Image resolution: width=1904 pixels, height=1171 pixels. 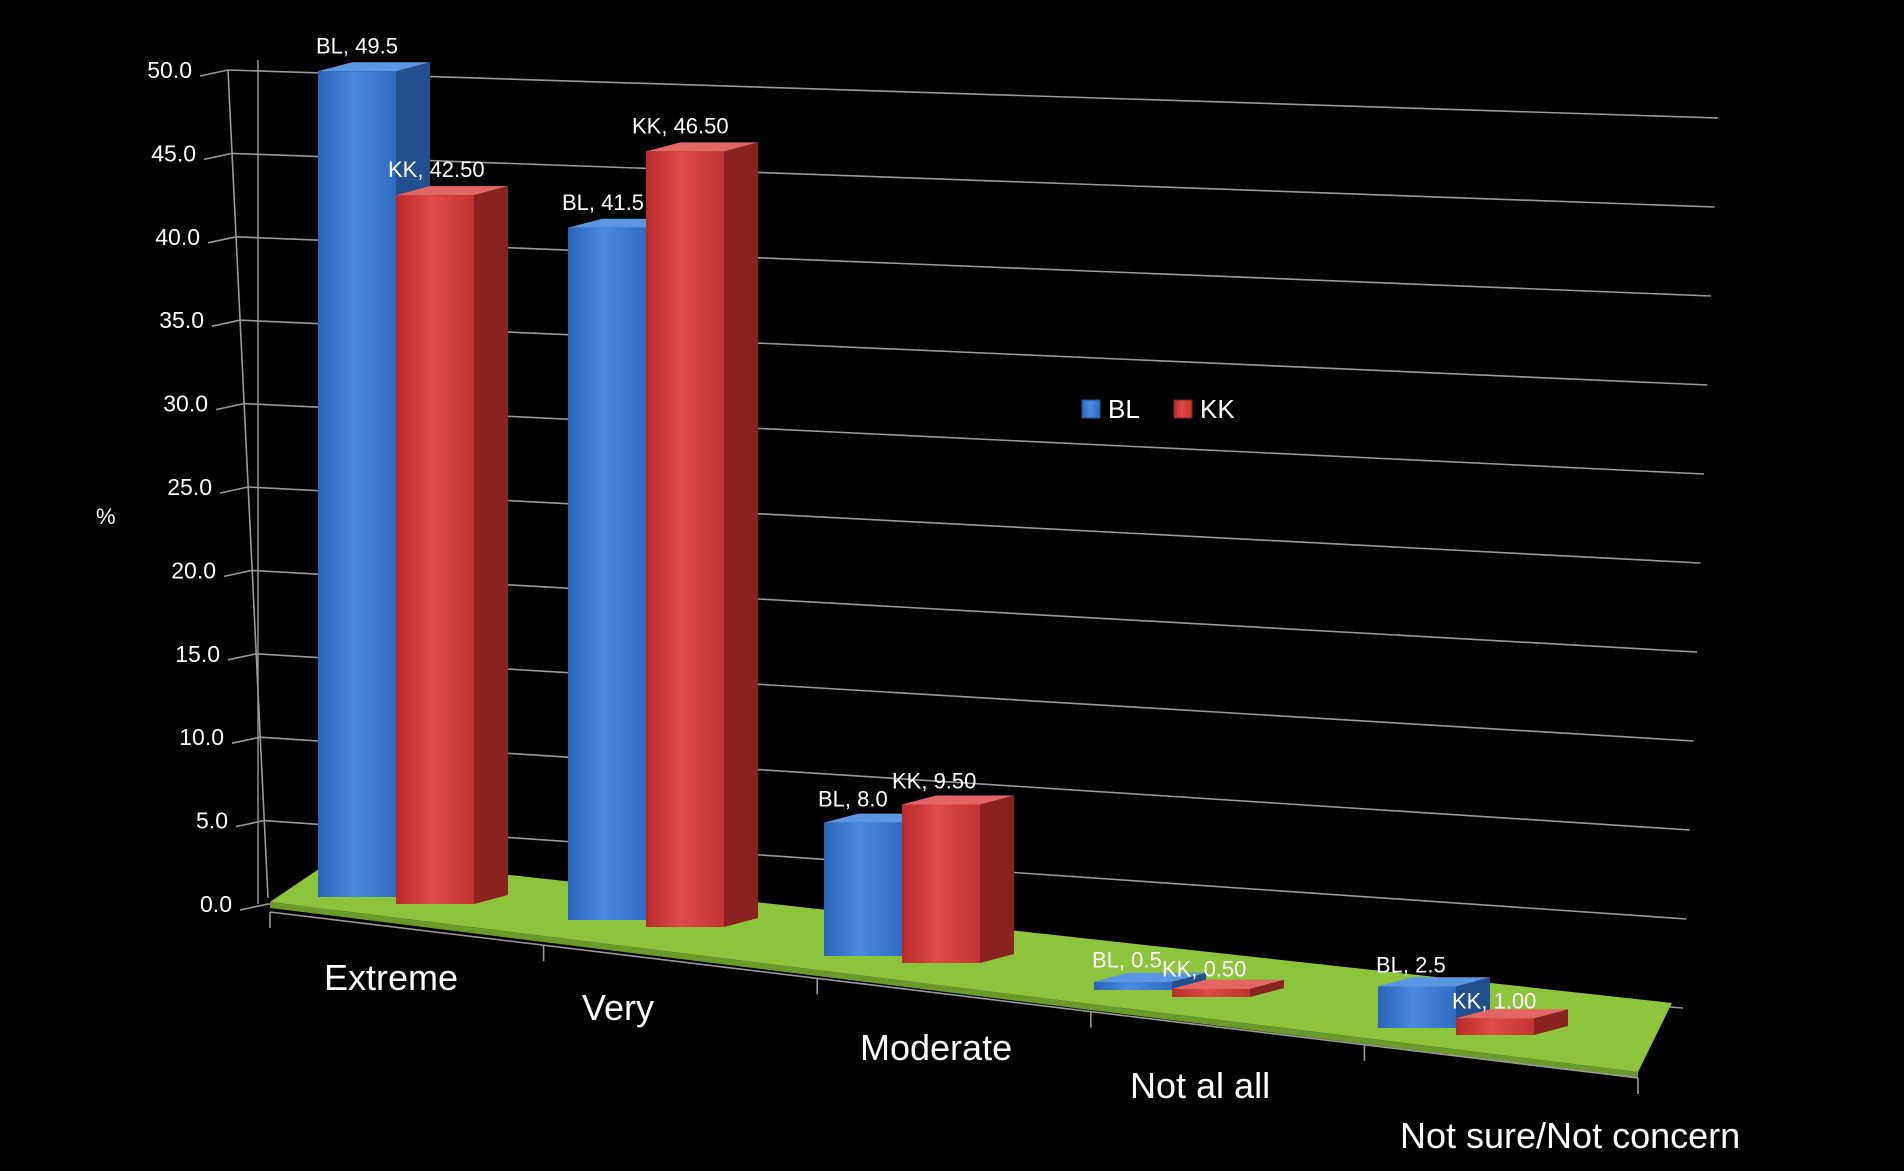 What do you see at coordinates (1494, 1000) in the screenshot?
I see `data-label: KK, 1.00` at bounding box center [1494, 1000].